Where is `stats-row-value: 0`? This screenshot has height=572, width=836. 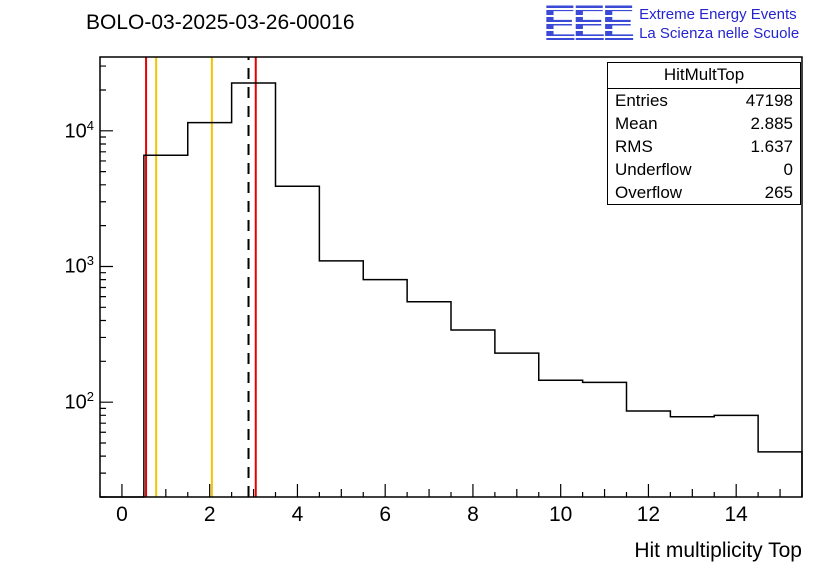 stats-row-value: 0 is located at coordinates (788, 169).